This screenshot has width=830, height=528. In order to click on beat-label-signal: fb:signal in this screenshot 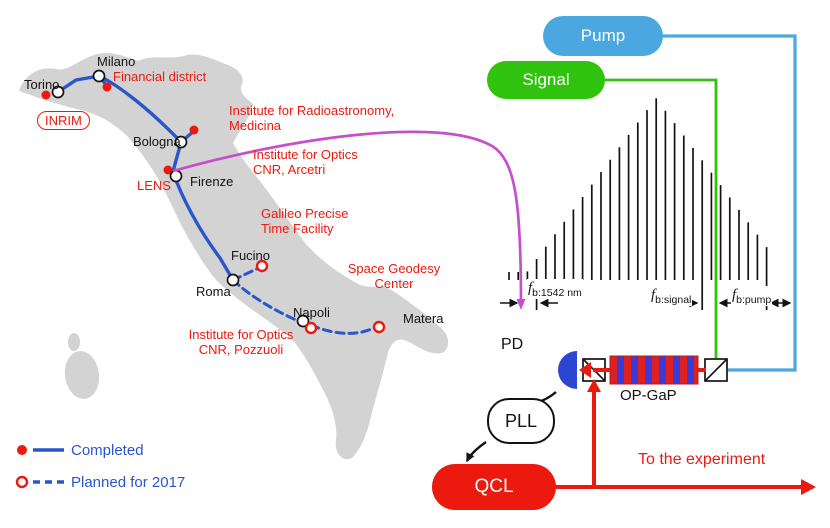, I will do `click(671, 296)`.